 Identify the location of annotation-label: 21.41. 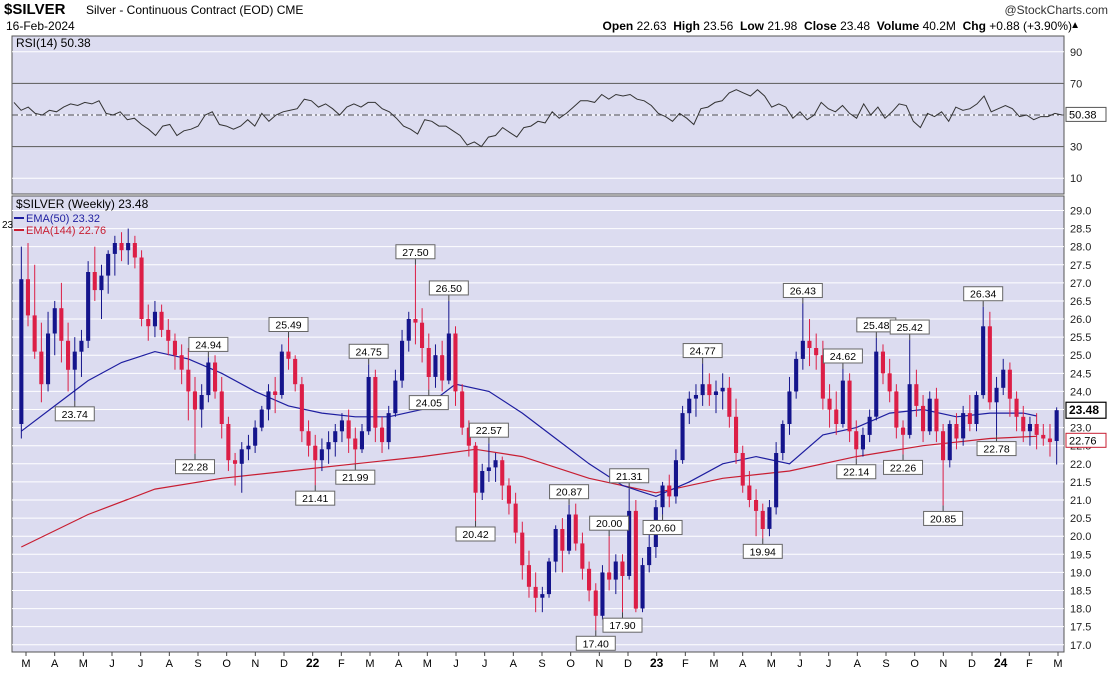
(315, 499).